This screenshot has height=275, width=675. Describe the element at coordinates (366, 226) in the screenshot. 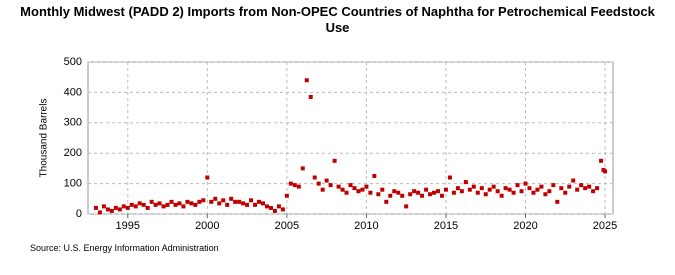

I see `x-tick-label: 2010` at that location.